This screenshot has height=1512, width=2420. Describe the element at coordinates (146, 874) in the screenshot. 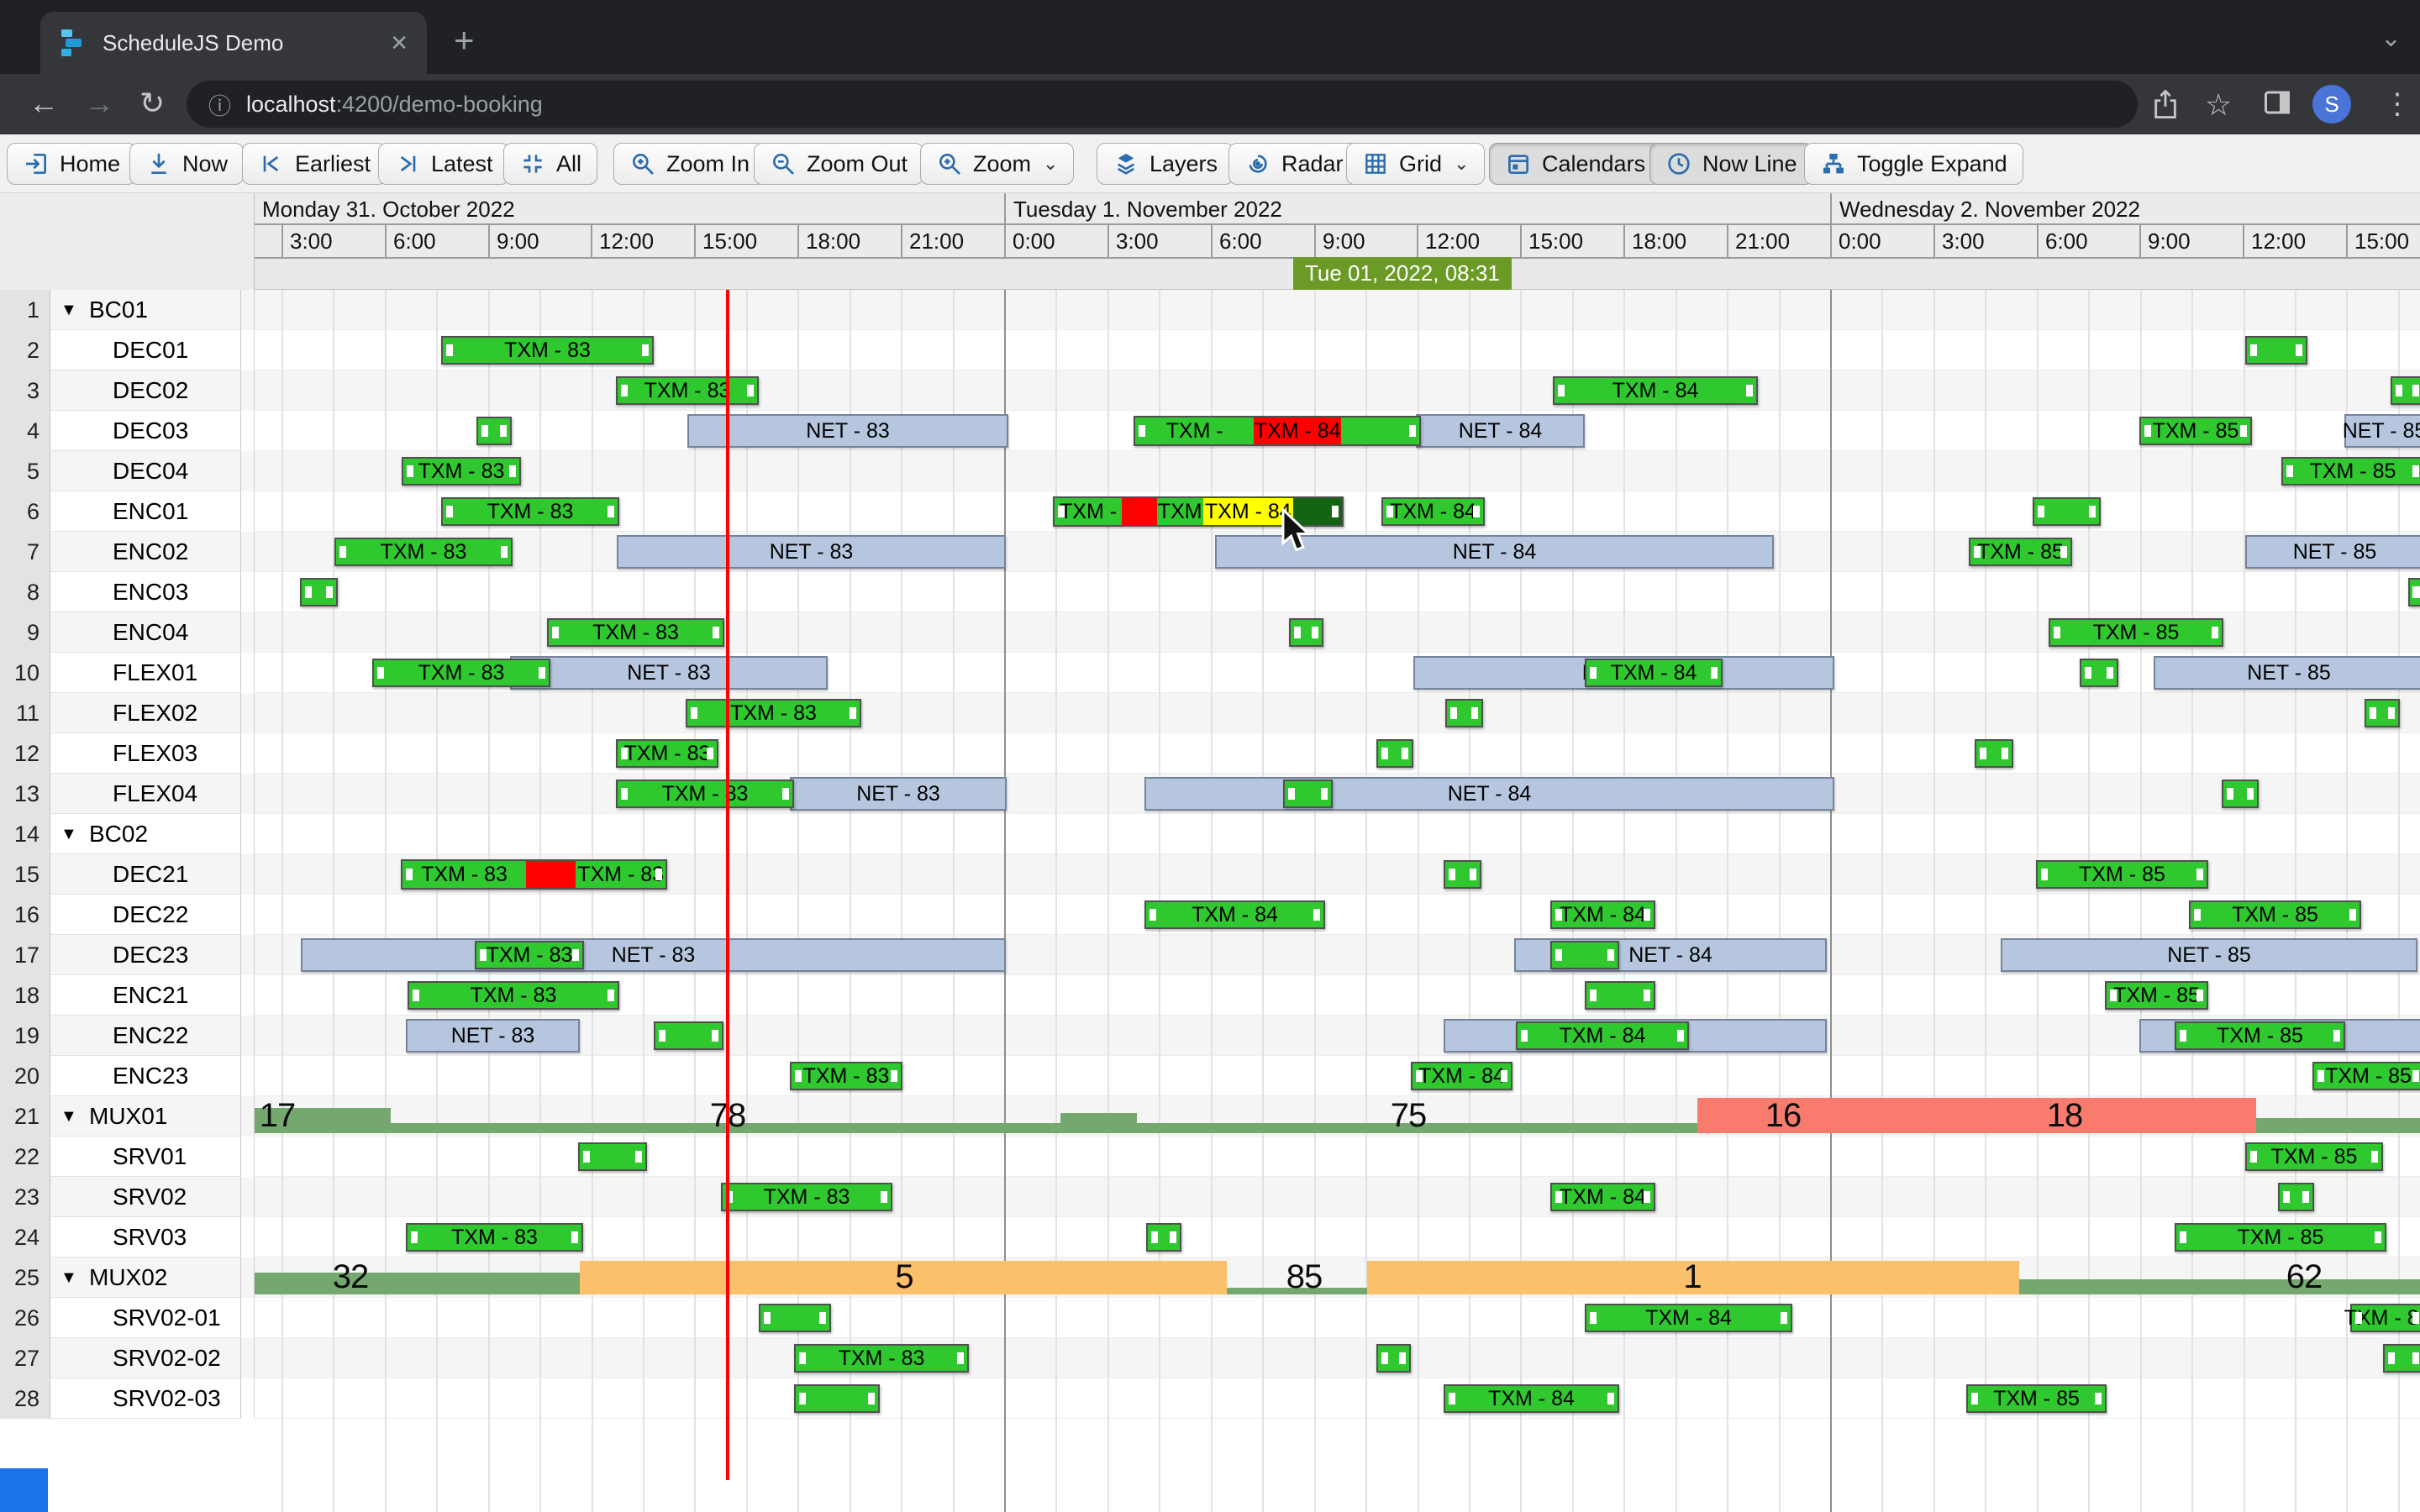

I see `row-name-dec21: DEC21` at that location.